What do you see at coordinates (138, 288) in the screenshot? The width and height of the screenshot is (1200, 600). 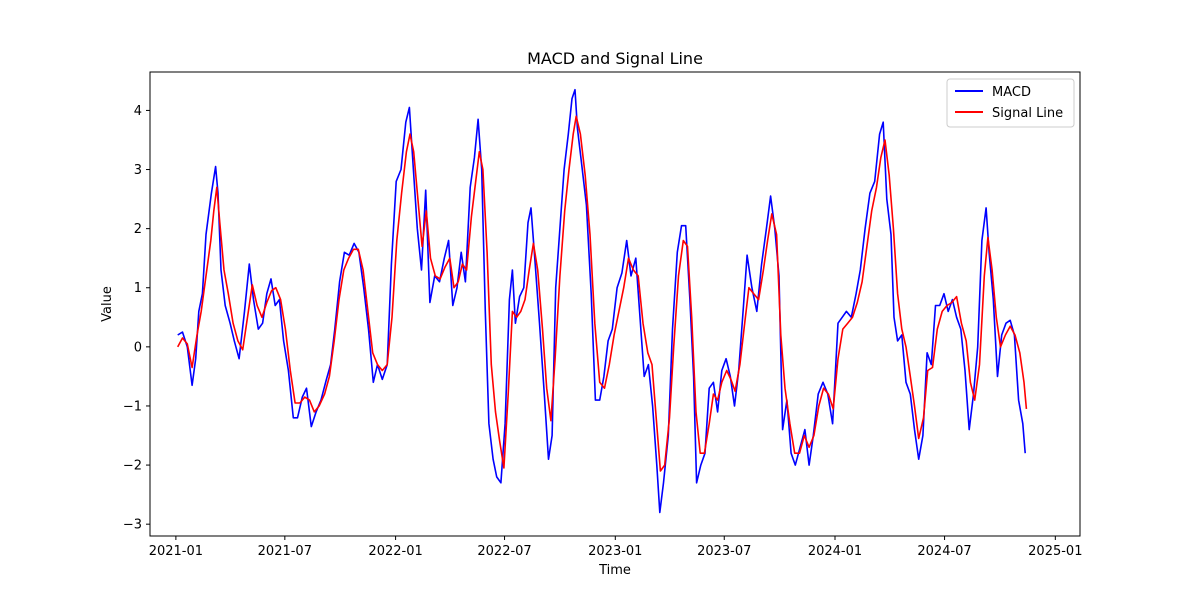 I see `y-tick-label: 1` at bounding box center [138, 288].